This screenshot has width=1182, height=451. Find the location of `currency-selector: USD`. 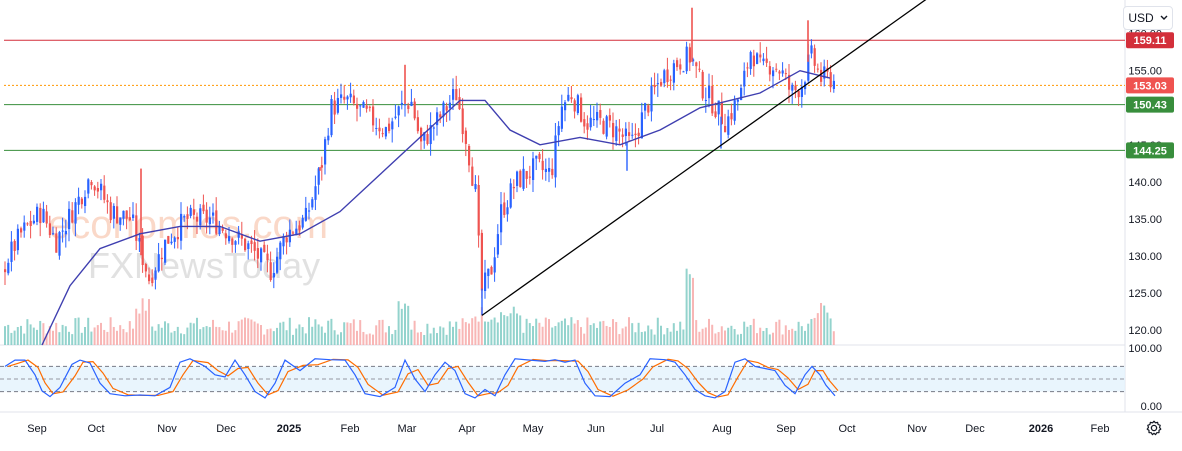

currency-selector: USD is located at coordinates (1148, 18).